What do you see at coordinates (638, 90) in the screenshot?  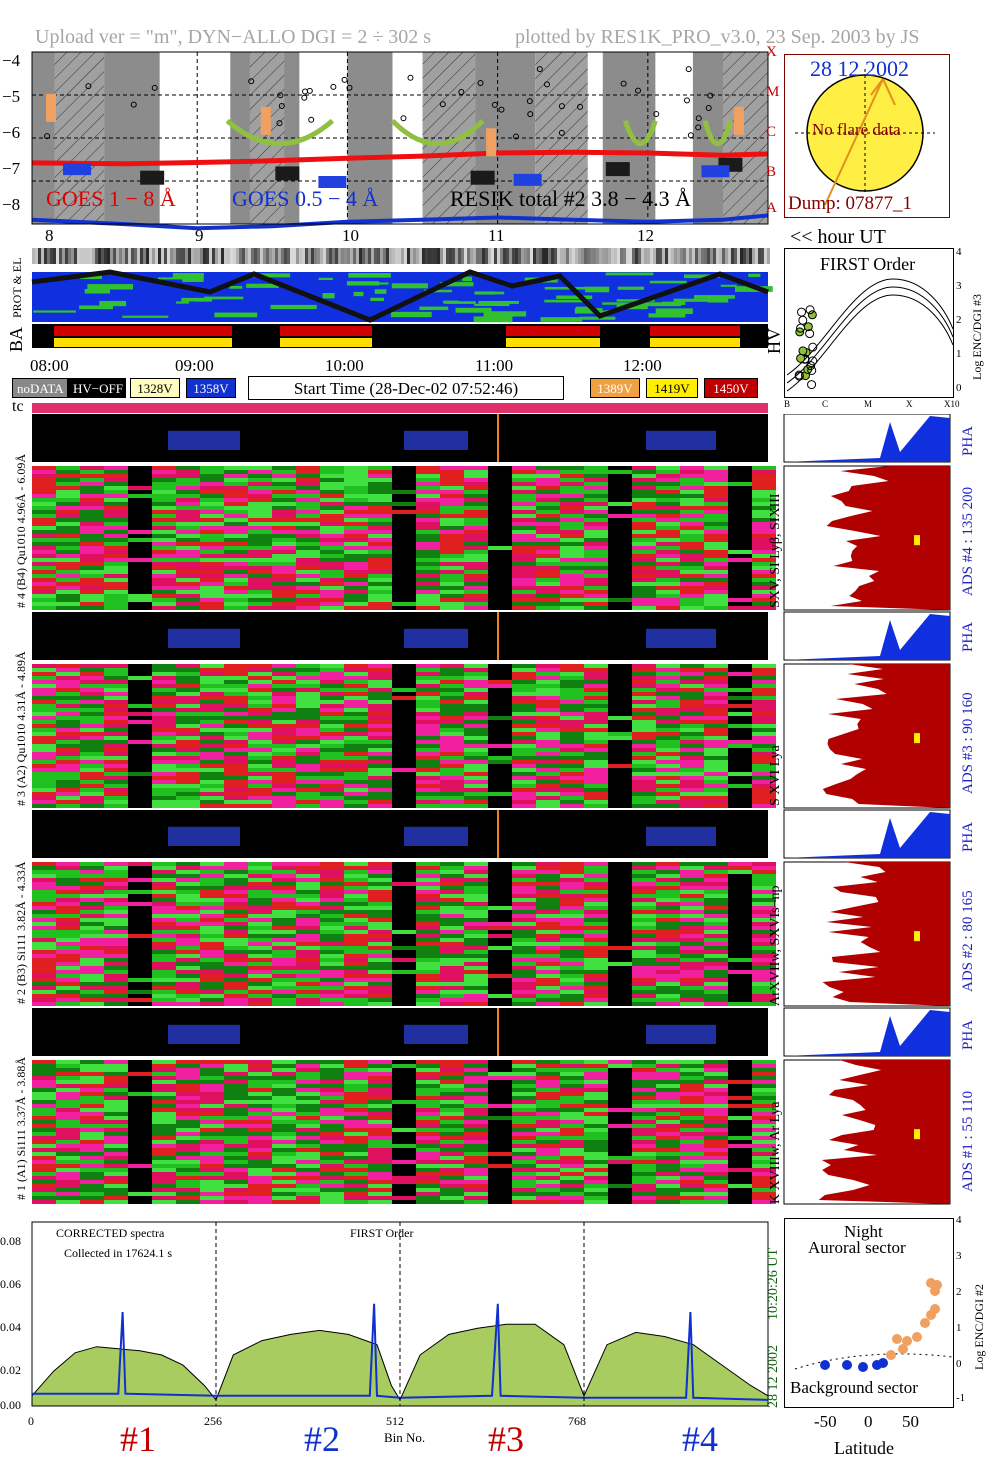 I see `open-circle` at bounding box center [638, 90].